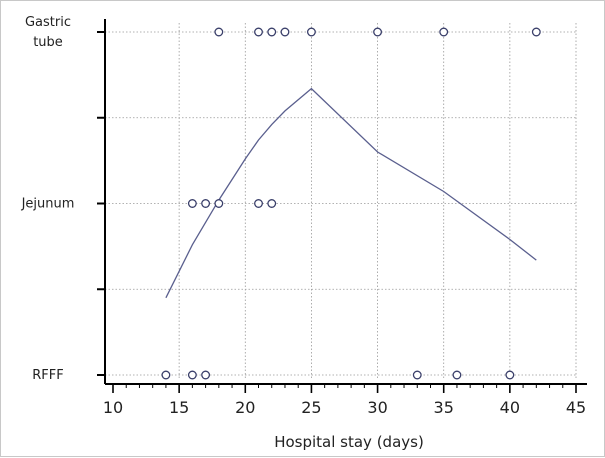 This screenshot has height=458, width=605. Describe the element at coordinates (377, 407) in the screenshot. I see `x-tick-label: 30` at that location.